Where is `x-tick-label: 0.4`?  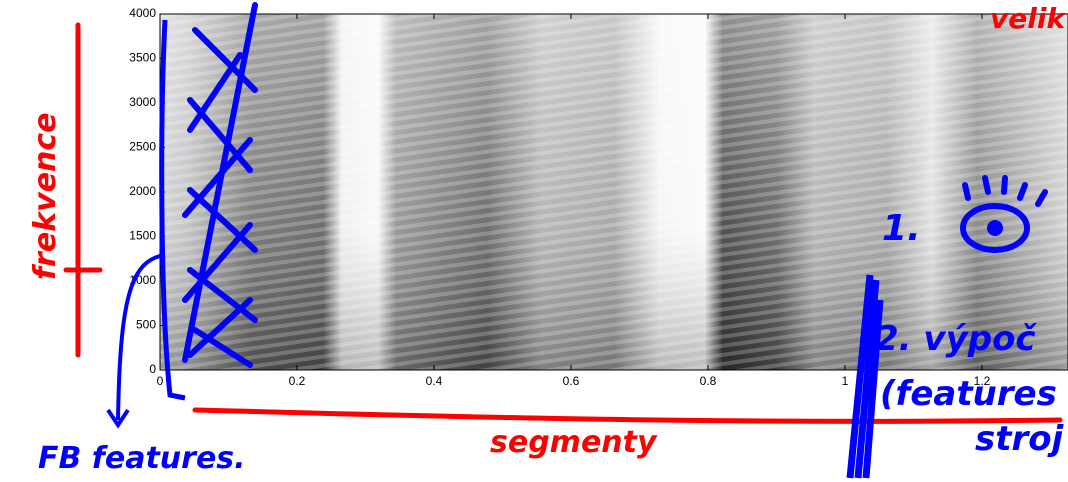 x-tick-label: 0.4 is located at coordinates (434, 381).